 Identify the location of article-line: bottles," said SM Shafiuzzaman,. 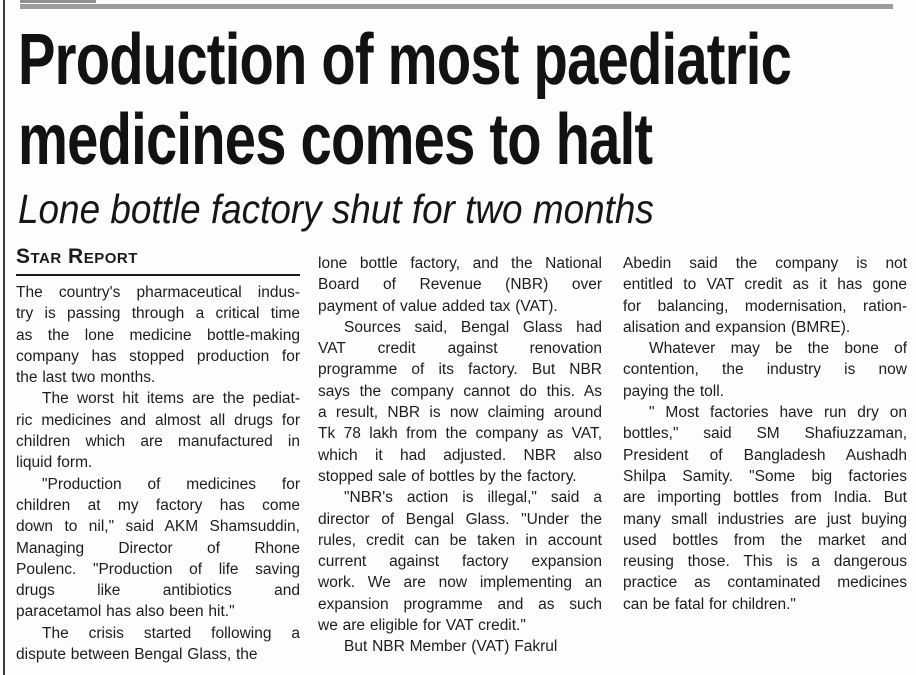
(765, 434).